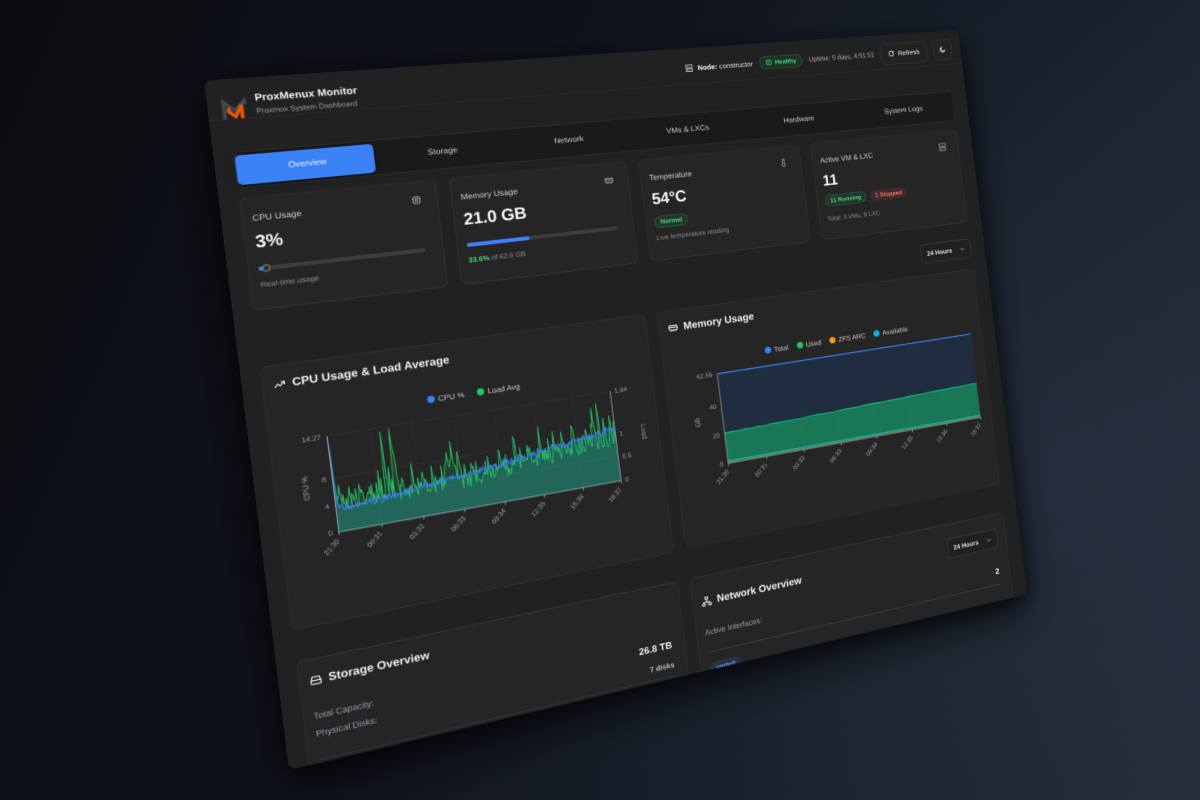 Image resolution: width=1200 pixels, height=800 pixels. Describe the element at coordinates (643, 431) in the screenshot. I see `svg-text: Load` at that location.